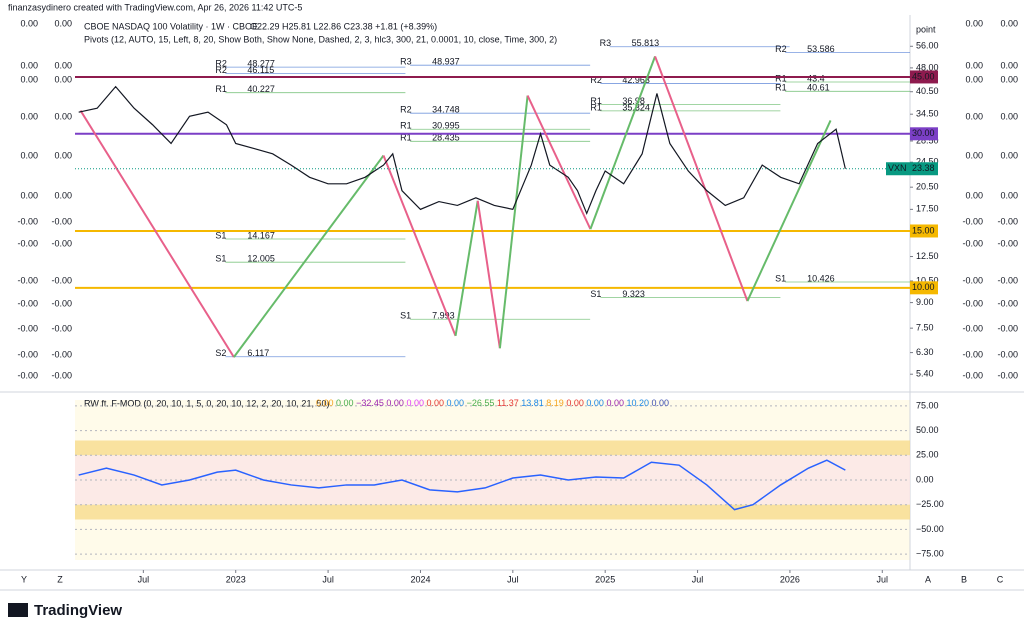 The image size is (1024, 632). What do you see at coordinates (261, 63) in the screenshot?
I see `pivot-value: 48.277` at bounding box center [261, 63].